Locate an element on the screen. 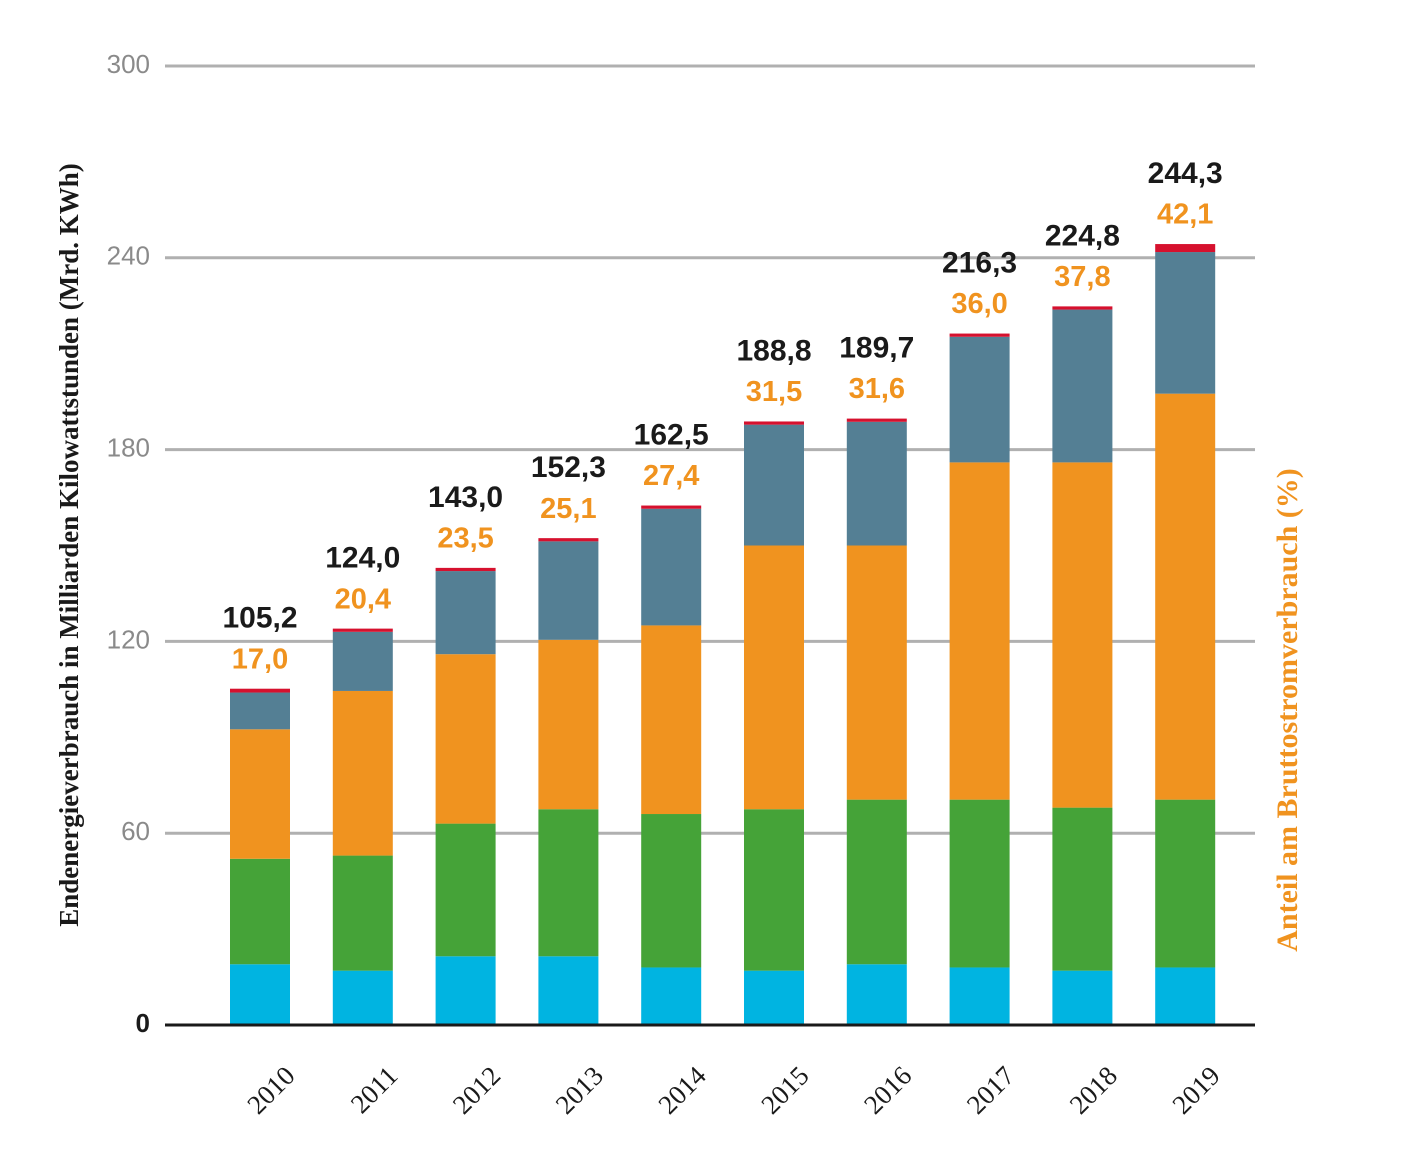 This screenshot has width=1417, height=1172. total-label: 143,0 is located at coordinates (465, 497).